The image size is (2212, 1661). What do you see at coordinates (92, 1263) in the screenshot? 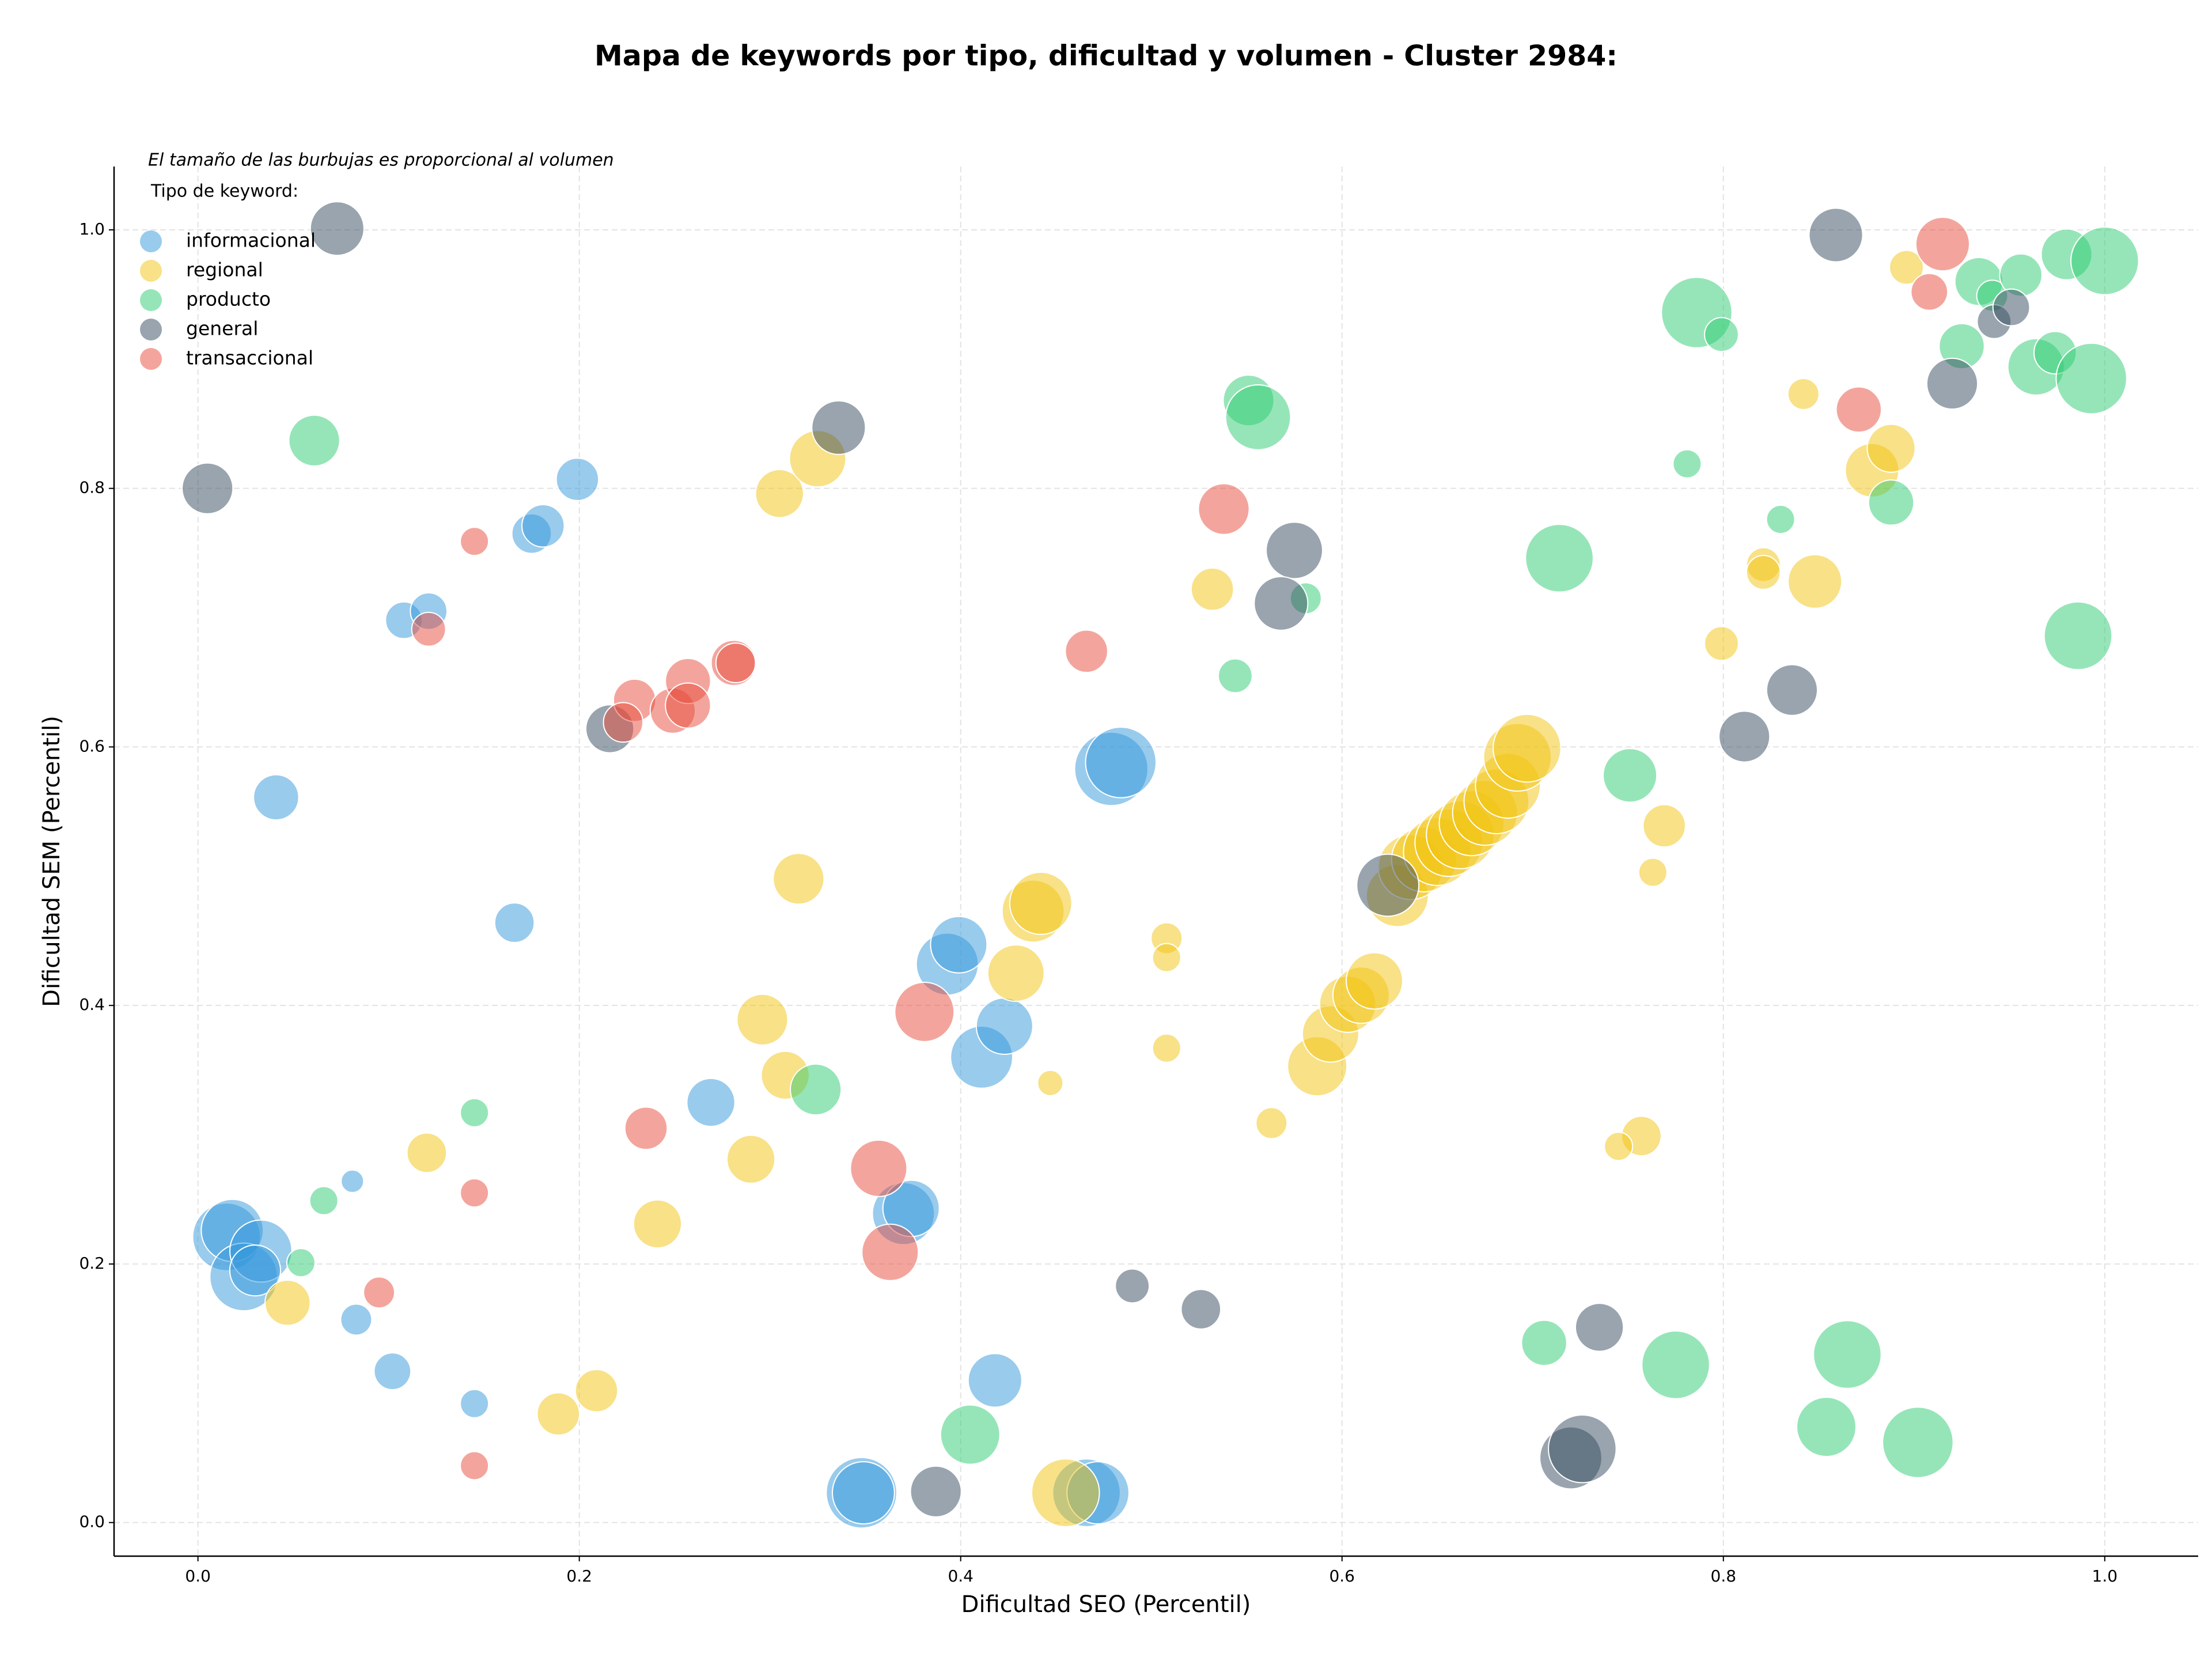
I see `y-tick-label: 0.2` at bounding box center [92, 1263].